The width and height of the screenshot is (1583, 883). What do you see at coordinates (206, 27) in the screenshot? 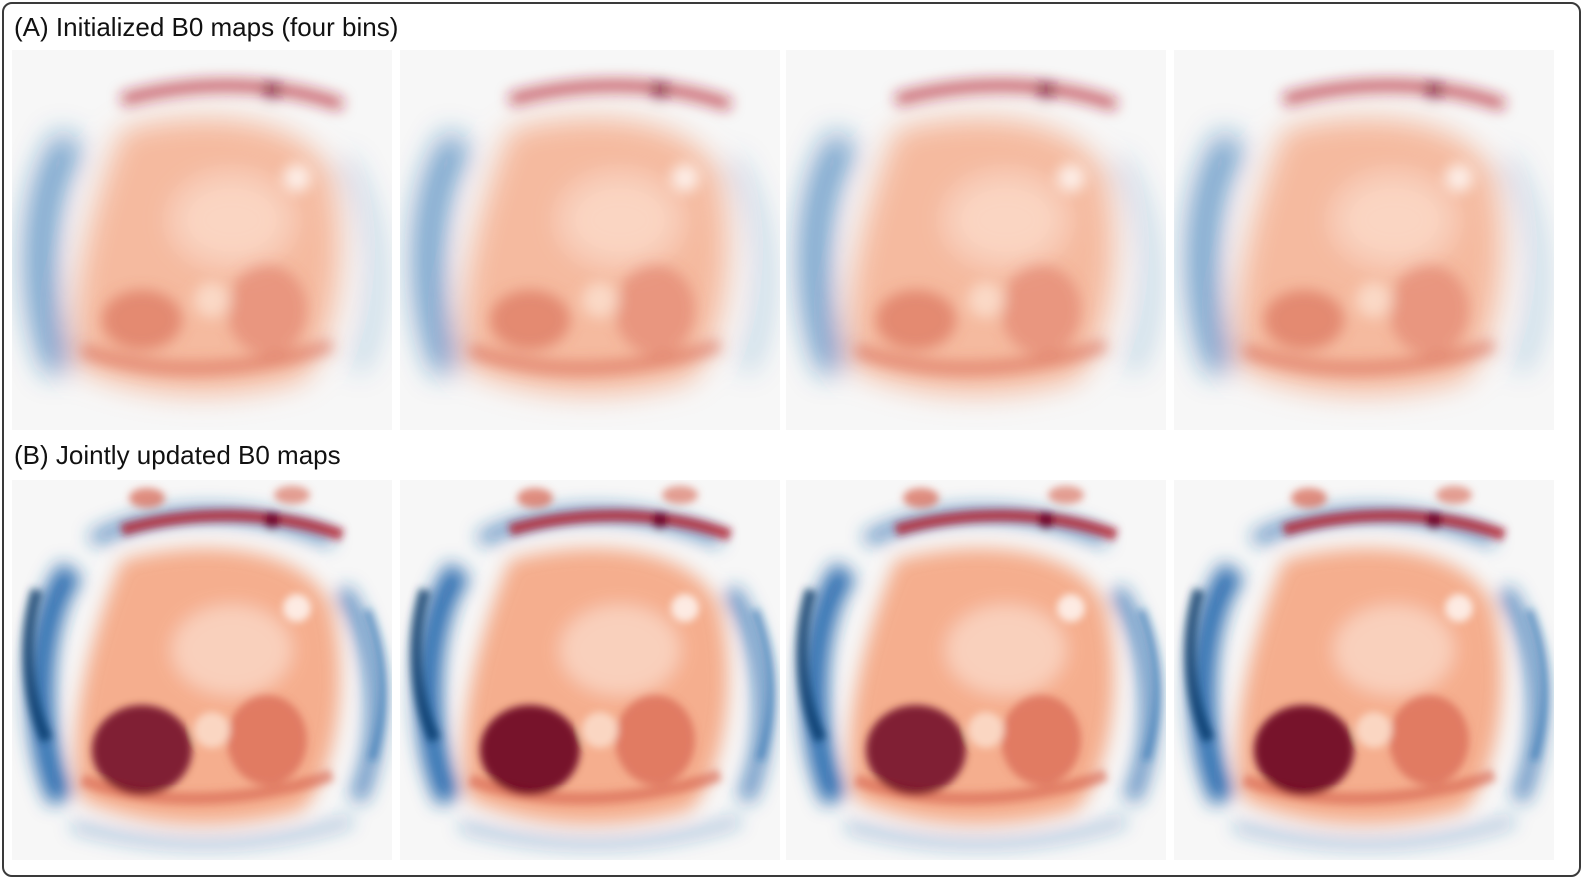
I see `section-a-title: (A) Initialized B0 maps (four bins)` at bounding box center [206, 27].